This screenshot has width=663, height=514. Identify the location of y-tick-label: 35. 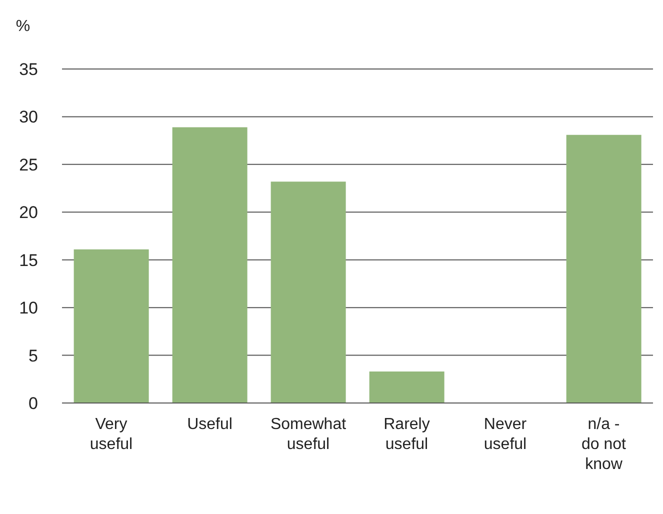
(28, 70).